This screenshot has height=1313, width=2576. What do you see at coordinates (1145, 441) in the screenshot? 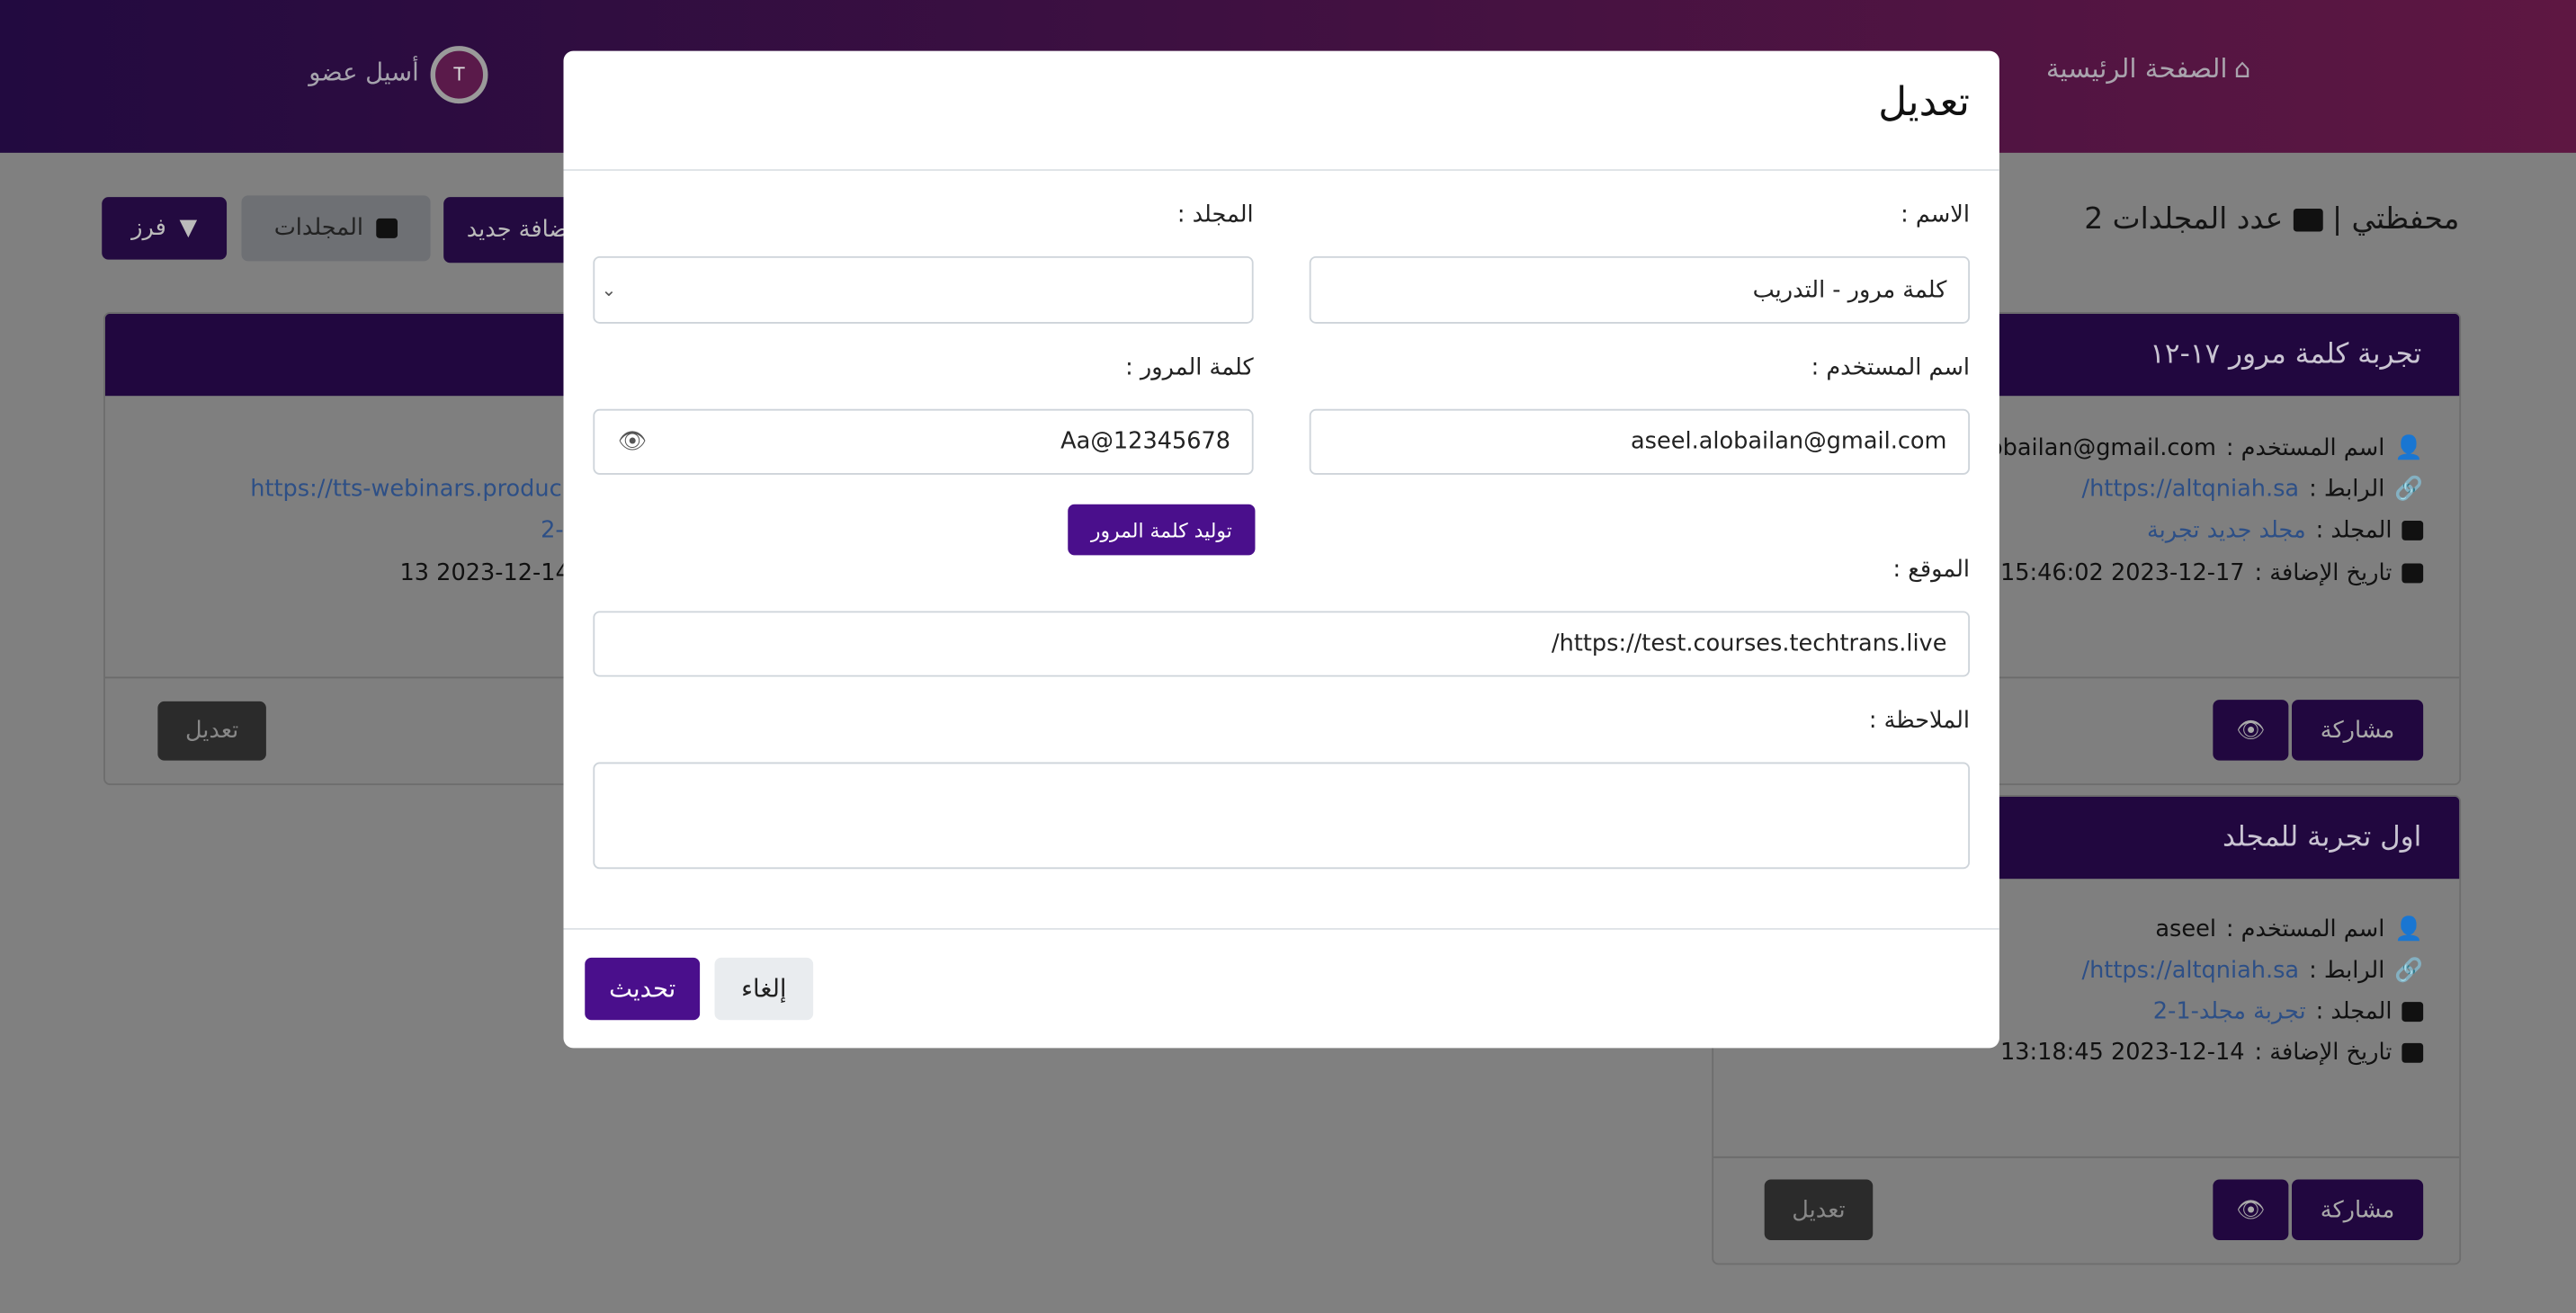
I see `password-value: Aa@12345678` at bounding box center [1145, 441].